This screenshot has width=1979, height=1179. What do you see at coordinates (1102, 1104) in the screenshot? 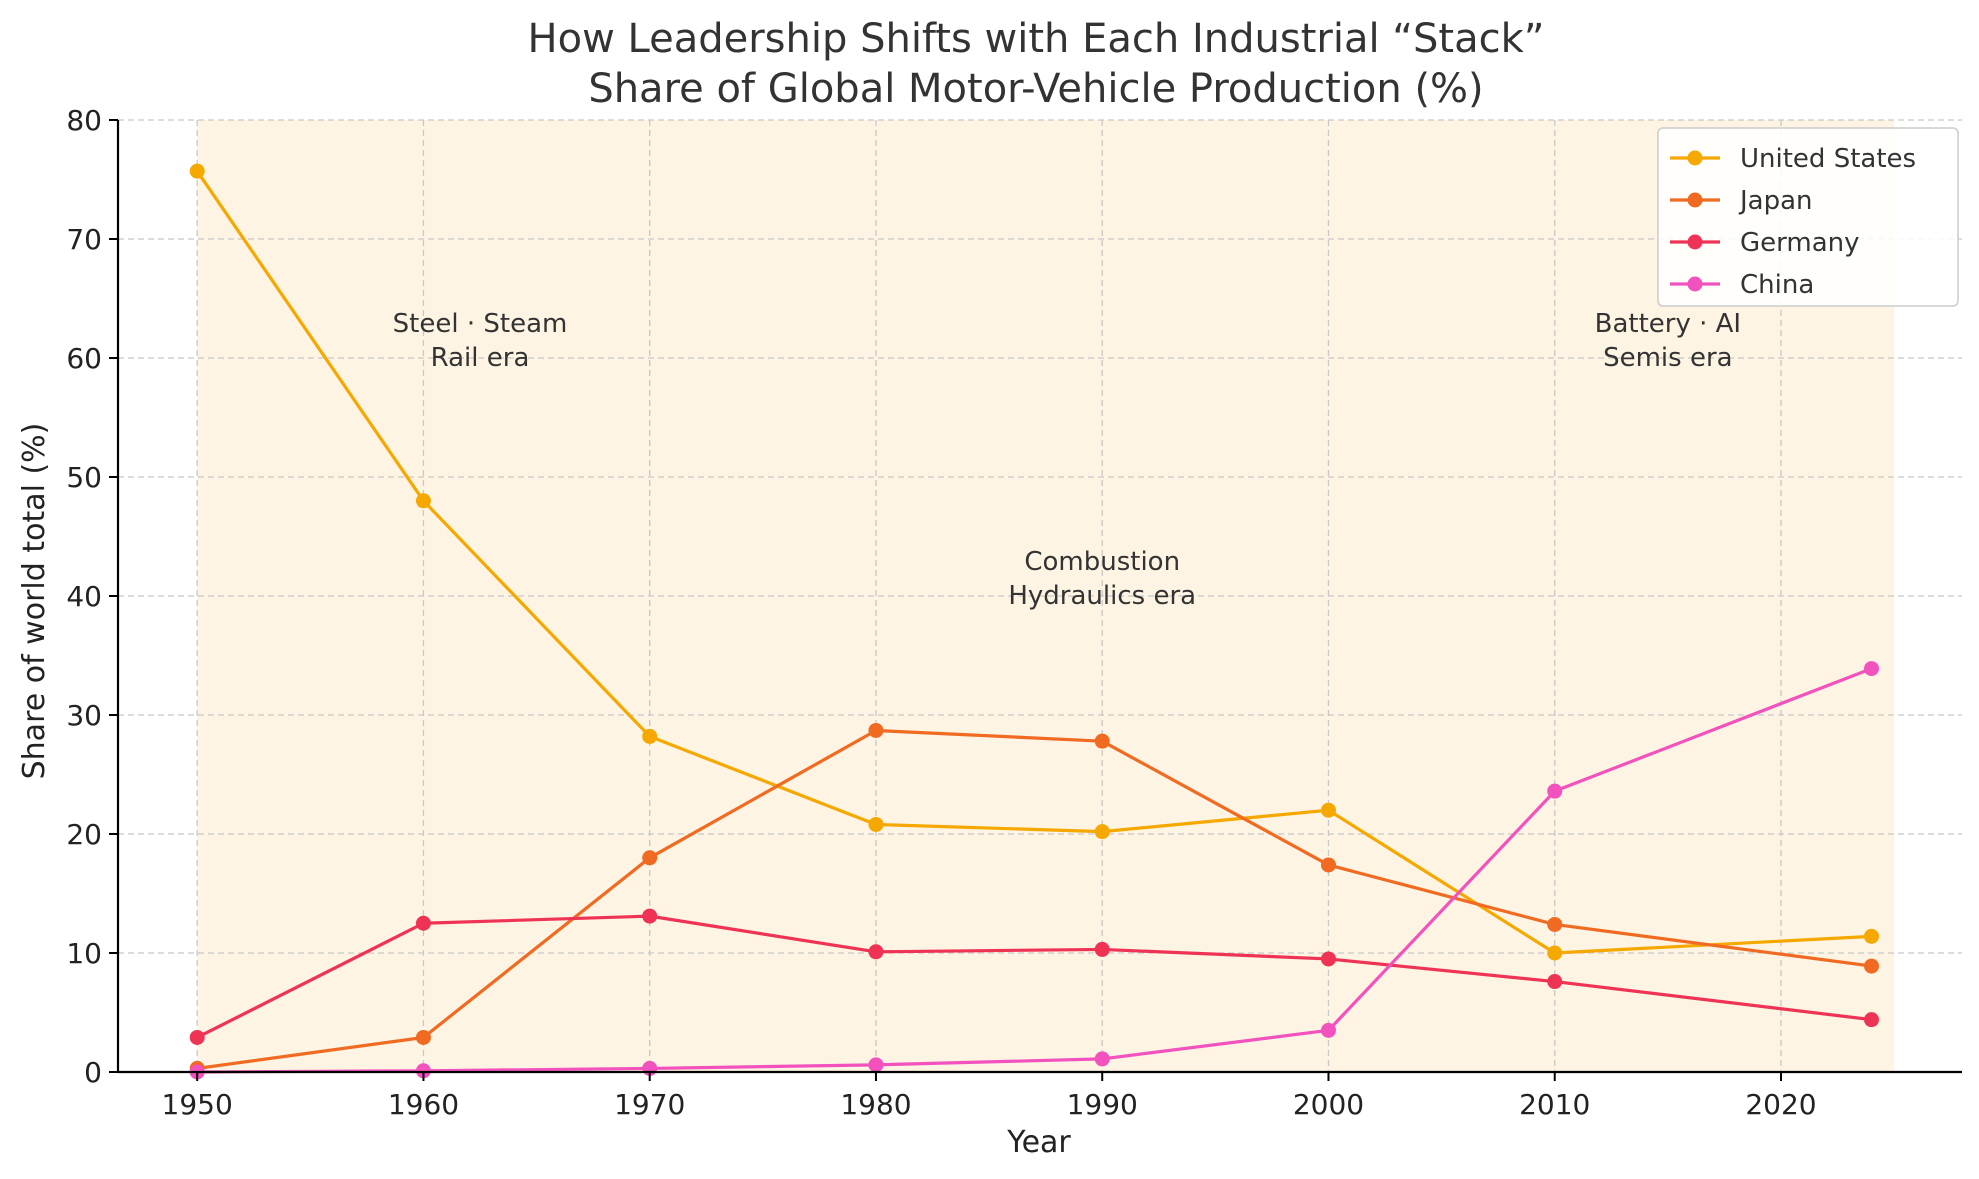
I see `x-tick-label: 1990` at bounding box center [1102, 1104].